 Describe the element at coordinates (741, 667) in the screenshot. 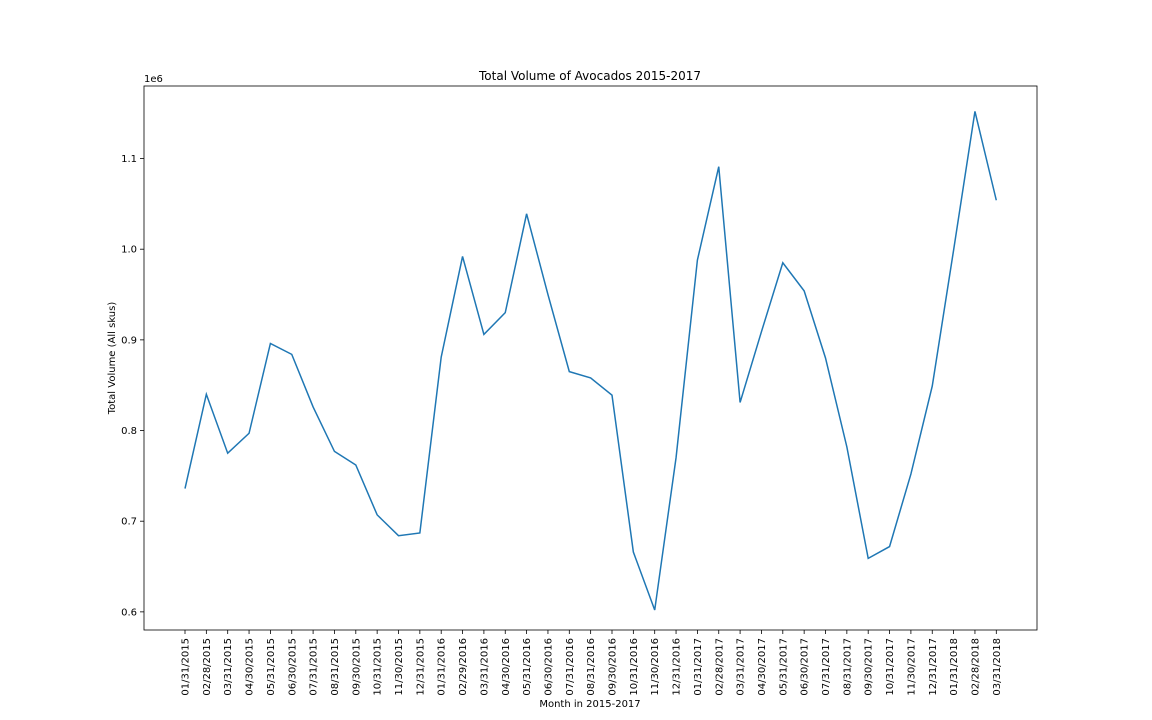

I see `x-tick-label: 03/31/2017` at that location.